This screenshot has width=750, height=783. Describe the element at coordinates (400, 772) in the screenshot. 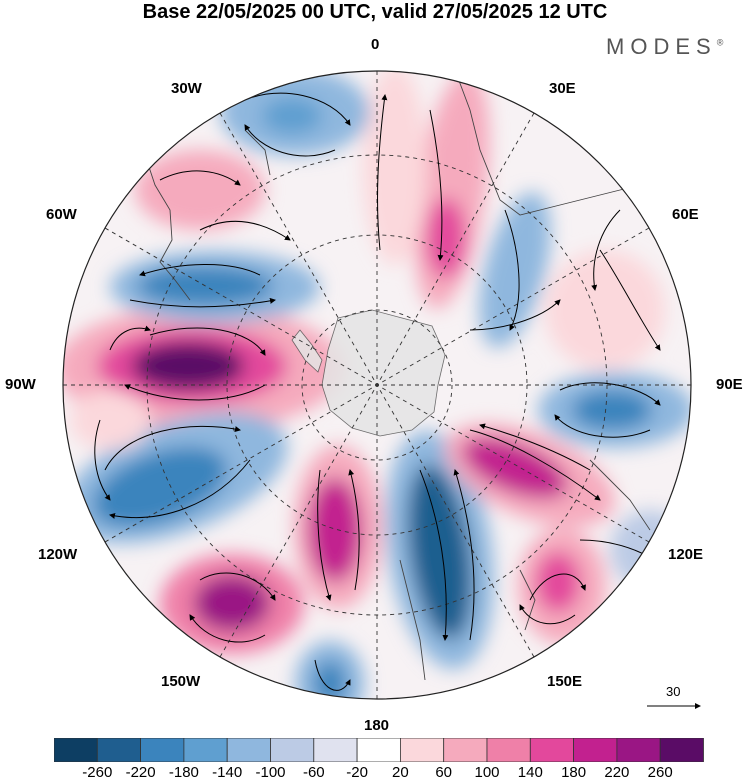

I see `colorbar-tick-label: 20` at that location.